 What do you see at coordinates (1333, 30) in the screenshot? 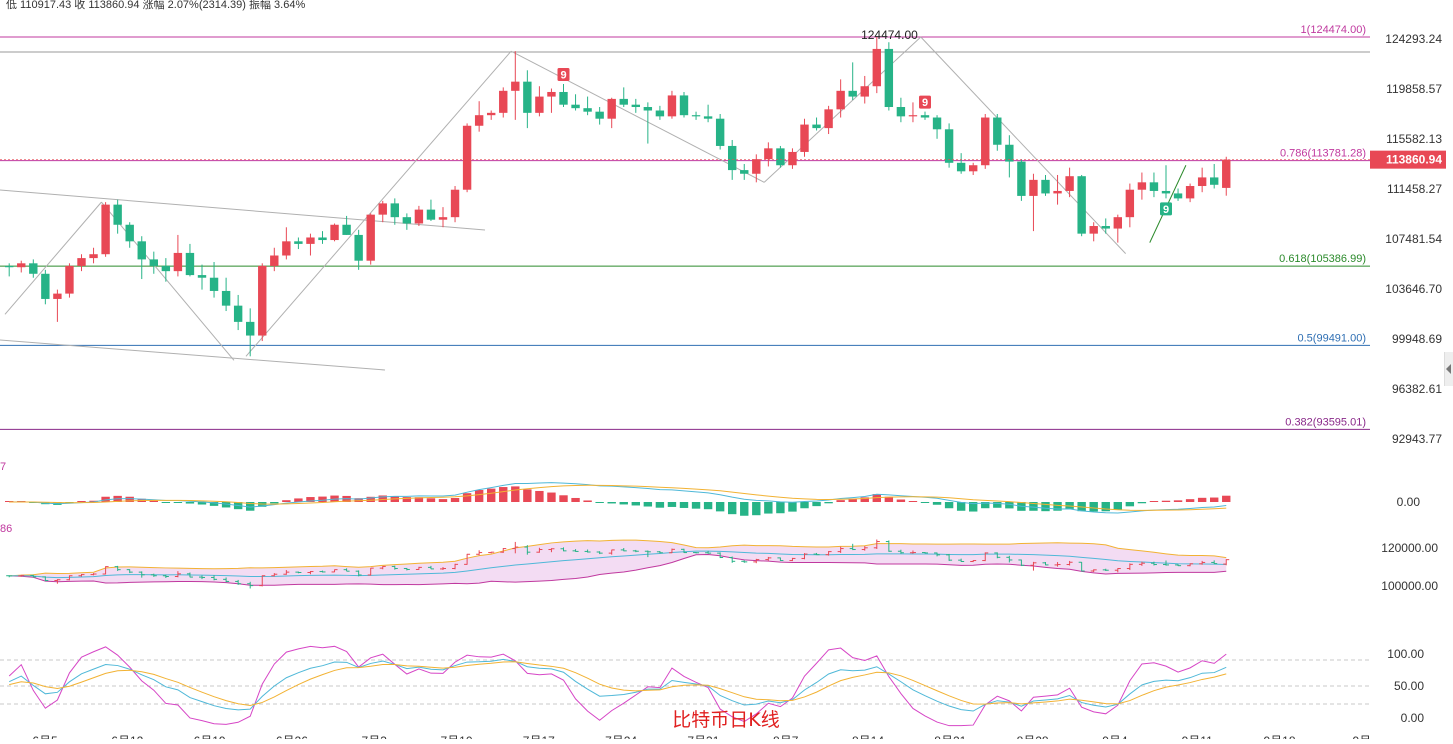
I see `fib-label-0: 1(124474.00)` at bounding box center [1333, 30].